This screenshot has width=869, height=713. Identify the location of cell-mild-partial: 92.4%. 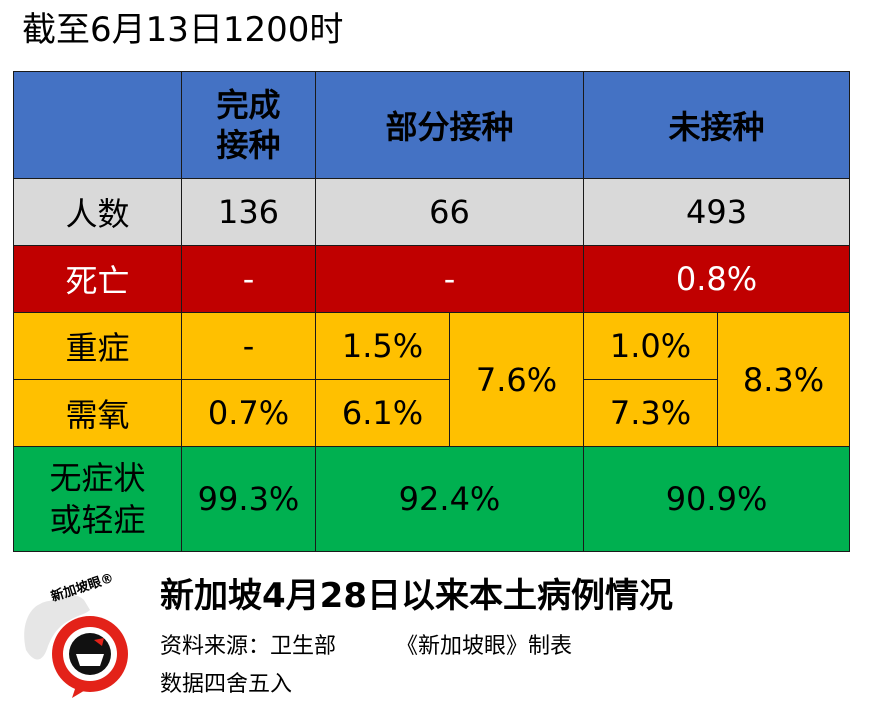
(449, 499).